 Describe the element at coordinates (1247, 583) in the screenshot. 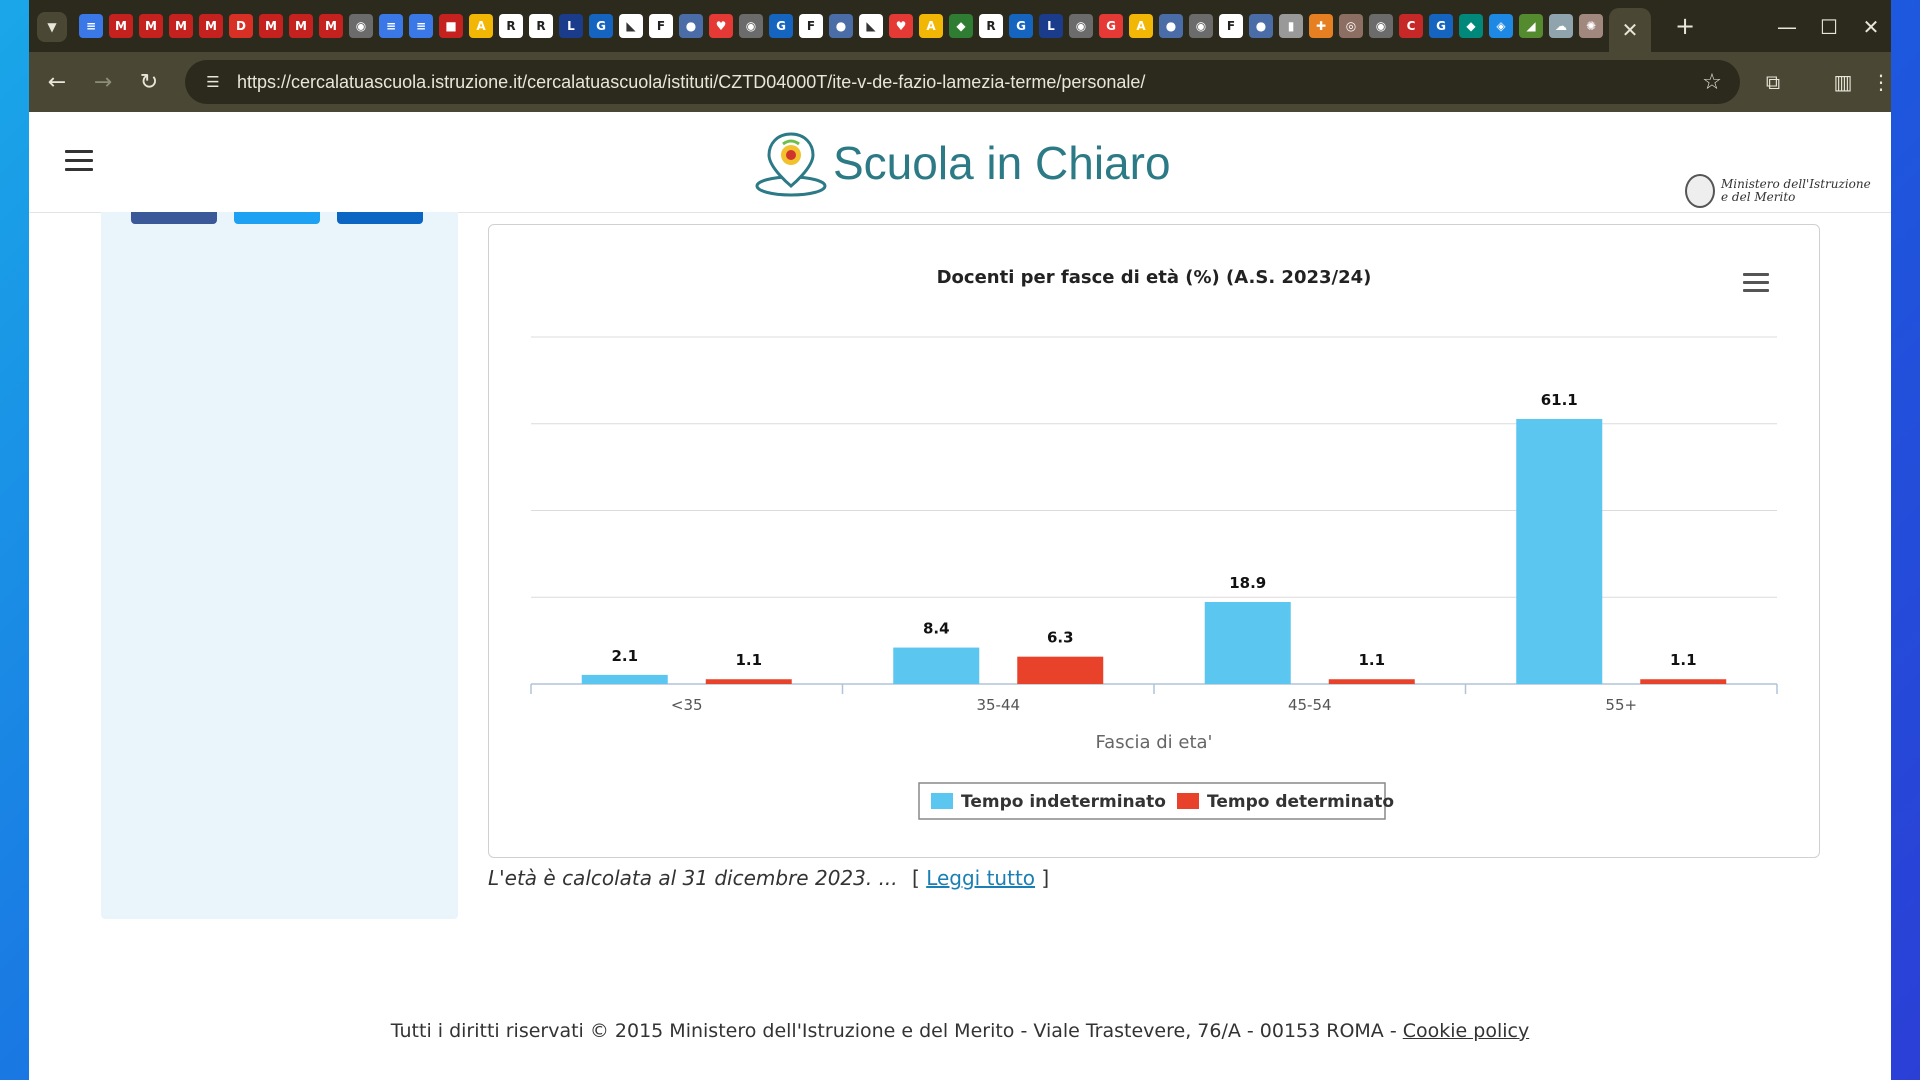

I see `data-label-0-2: 18.9` at that location.